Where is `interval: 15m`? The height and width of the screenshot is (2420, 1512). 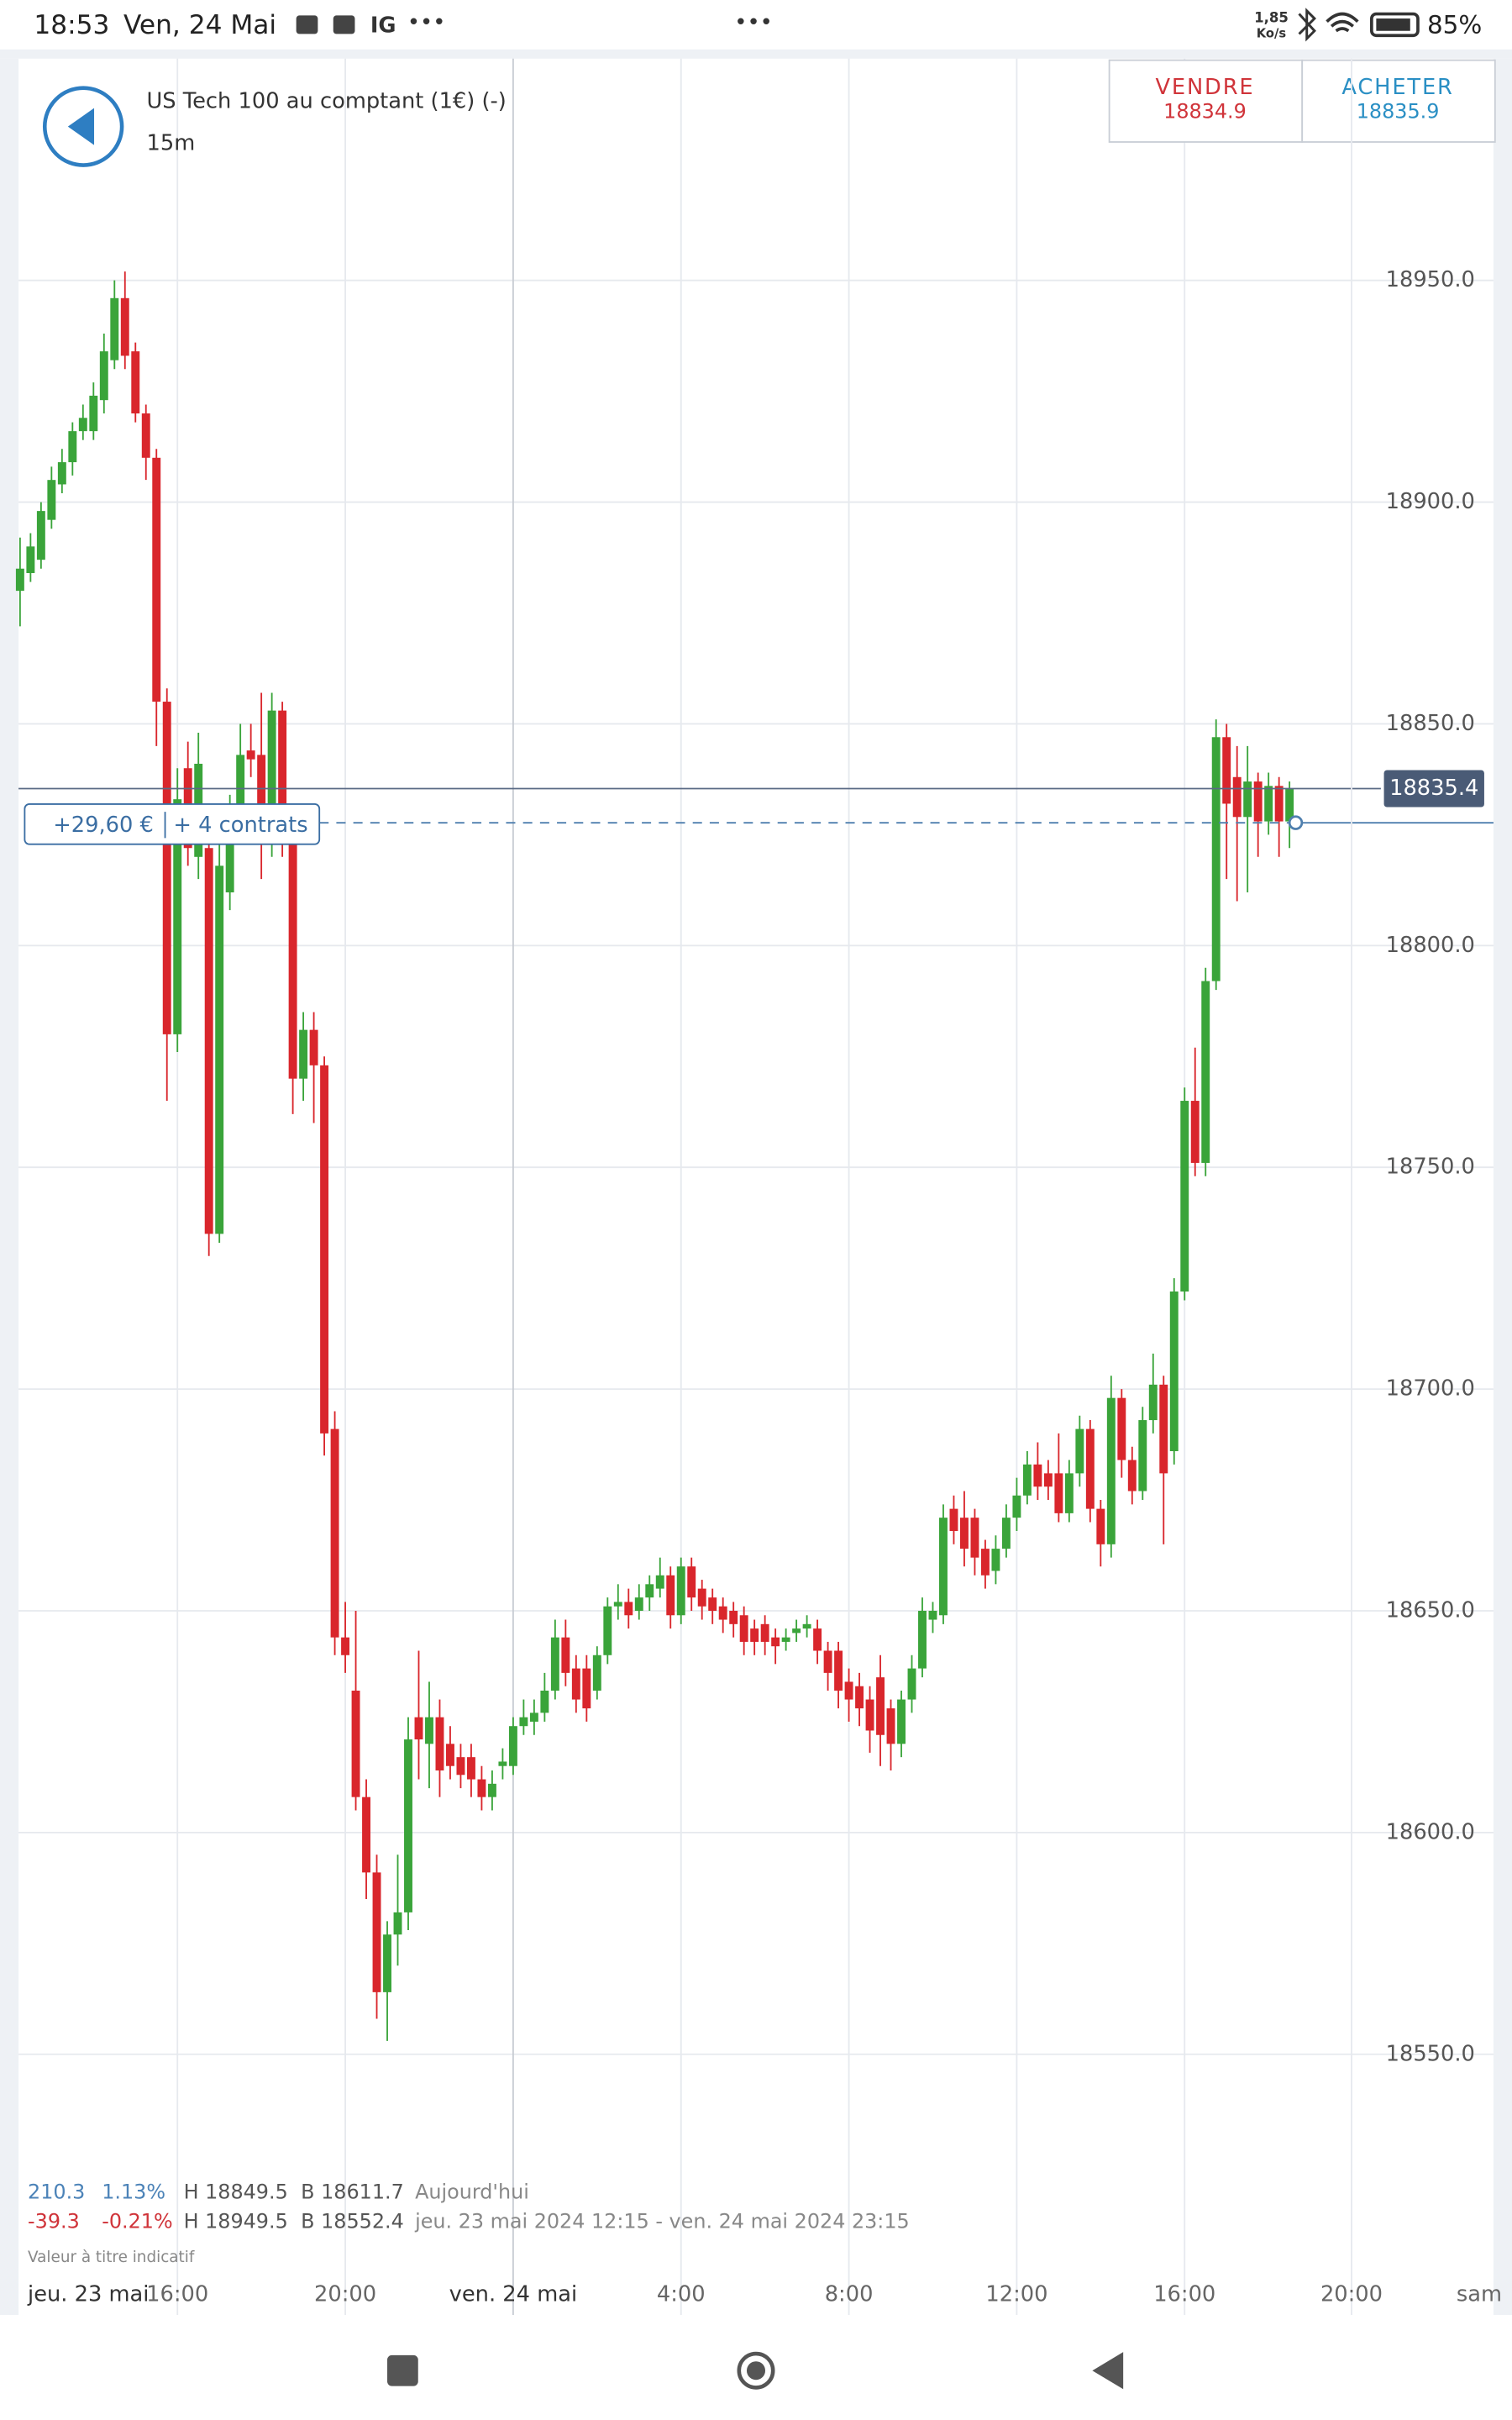
interval: 15m is located at coordinates (170, 142).